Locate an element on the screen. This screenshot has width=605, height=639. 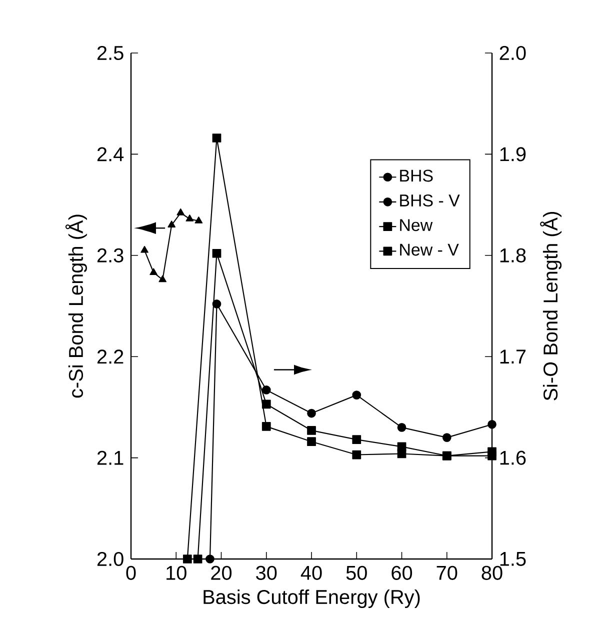
y-axis-title: c-Si Bond Length (Å) is located at coordinates (76, 306).